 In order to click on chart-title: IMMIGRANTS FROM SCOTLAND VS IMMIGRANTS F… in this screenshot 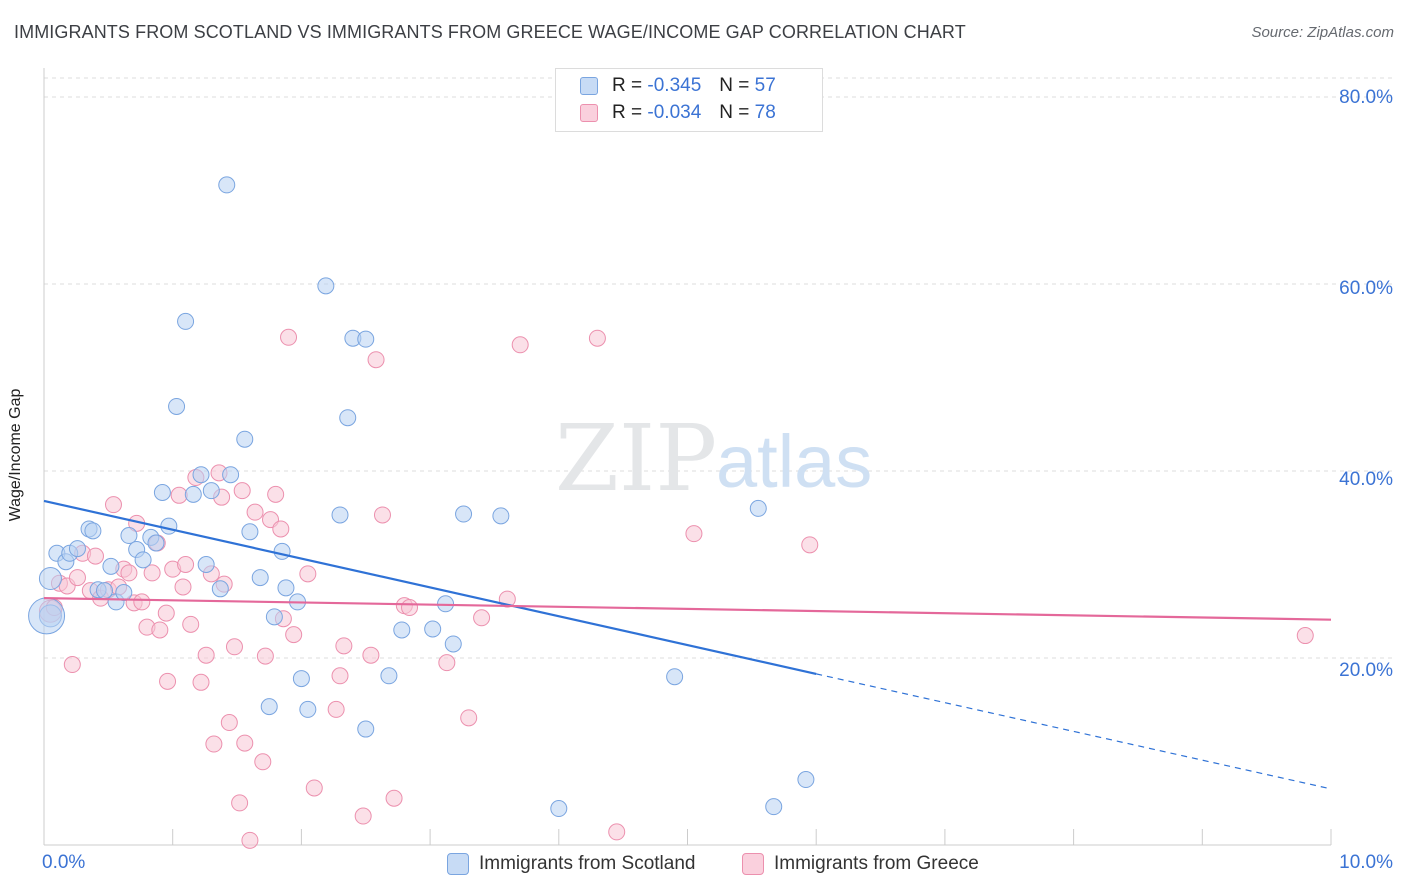, I will do `click(490, 32)`.